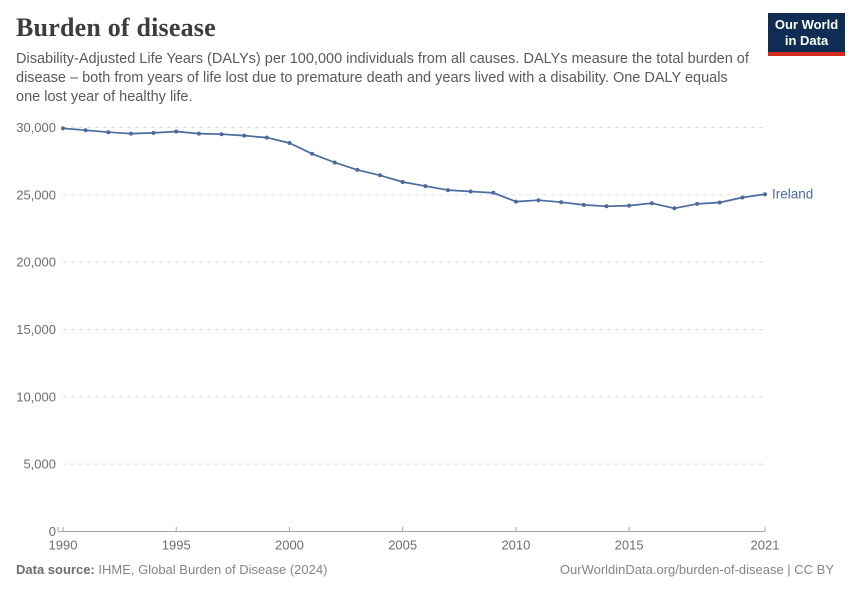 This screenshot has width=850, height=600. Describe the element at coordinates (52, 531) in the screenshot. I see `y-tick-label: 0` at that location.